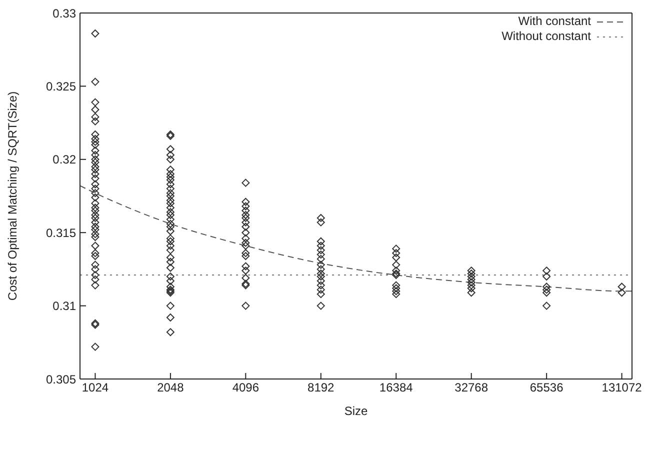  What do you see at coordinates (554, 21) in the screenshot?
I see `legend-label: With constant` at bounding box center [554, 21].